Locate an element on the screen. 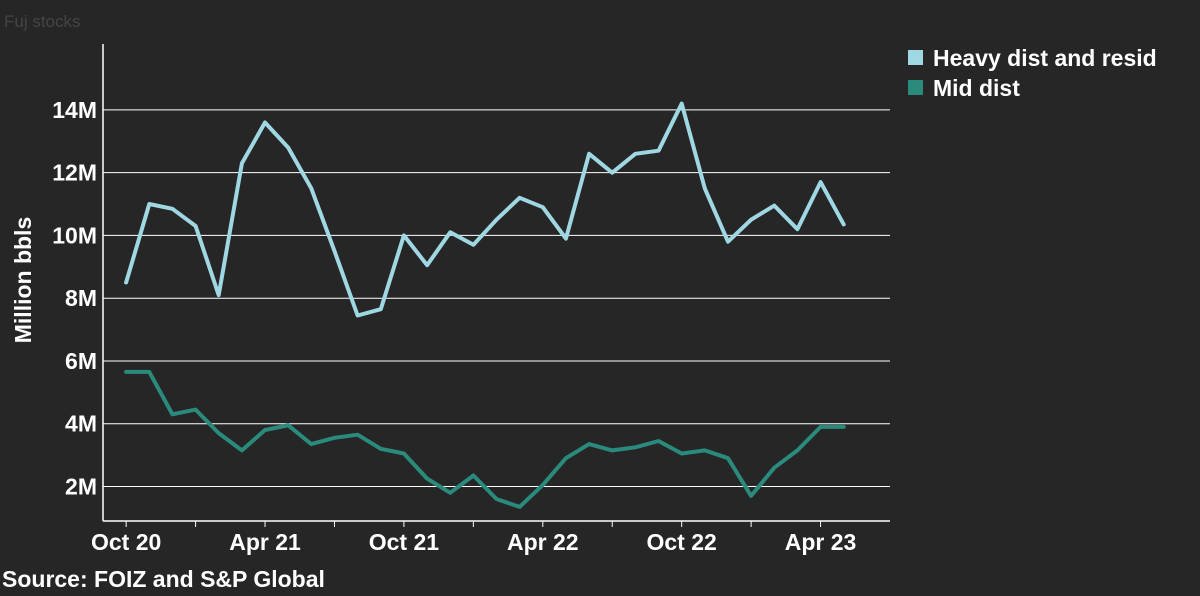 This screenshot has height=596, width=1200. y-tick-label: 2M is located at coordinates (81, 486).